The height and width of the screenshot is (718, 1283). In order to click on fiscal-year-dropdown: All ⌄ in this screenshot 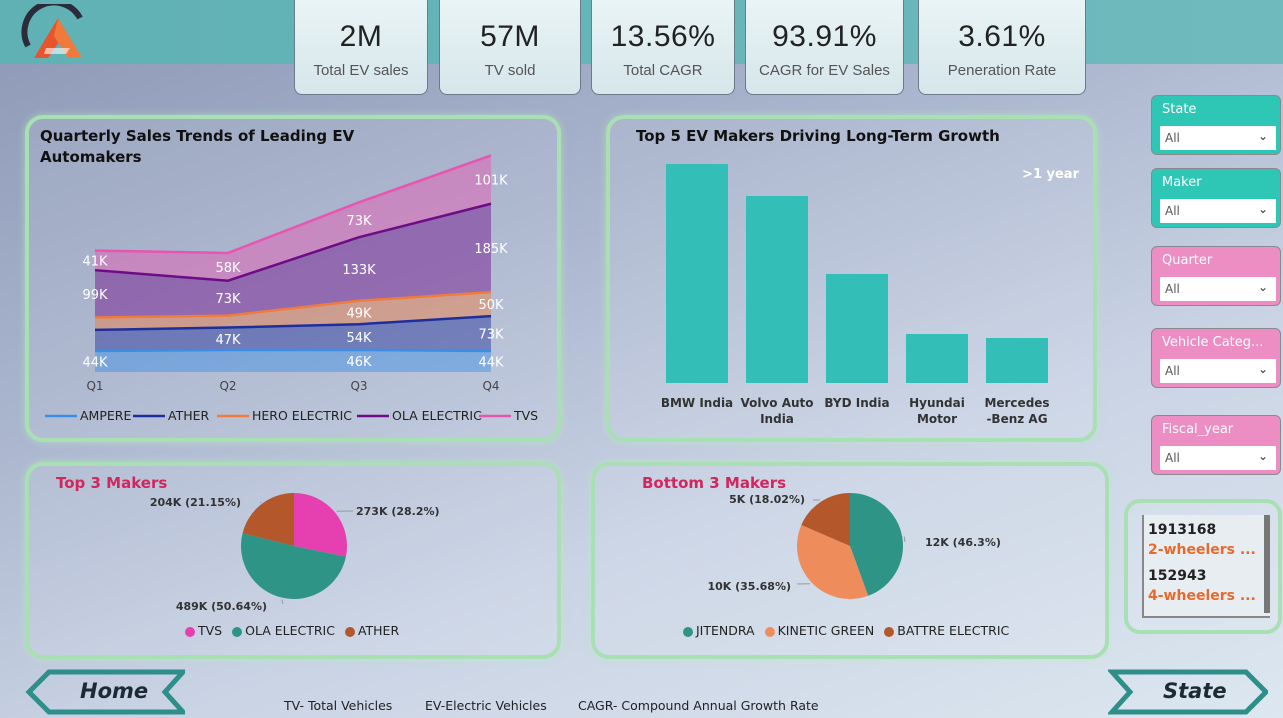, I will do `click(1218, 458)`.